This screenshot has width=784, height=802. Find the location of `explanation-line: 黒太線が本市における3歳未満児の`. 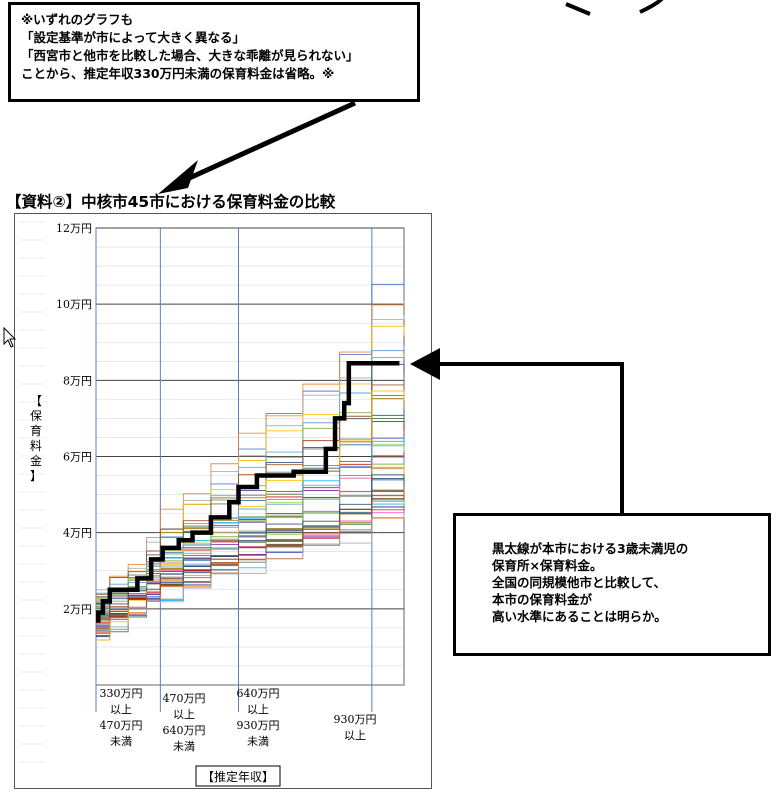

explanation-line: 黒太線が本市における3歳未満児の is located at coordinates (590, 548).